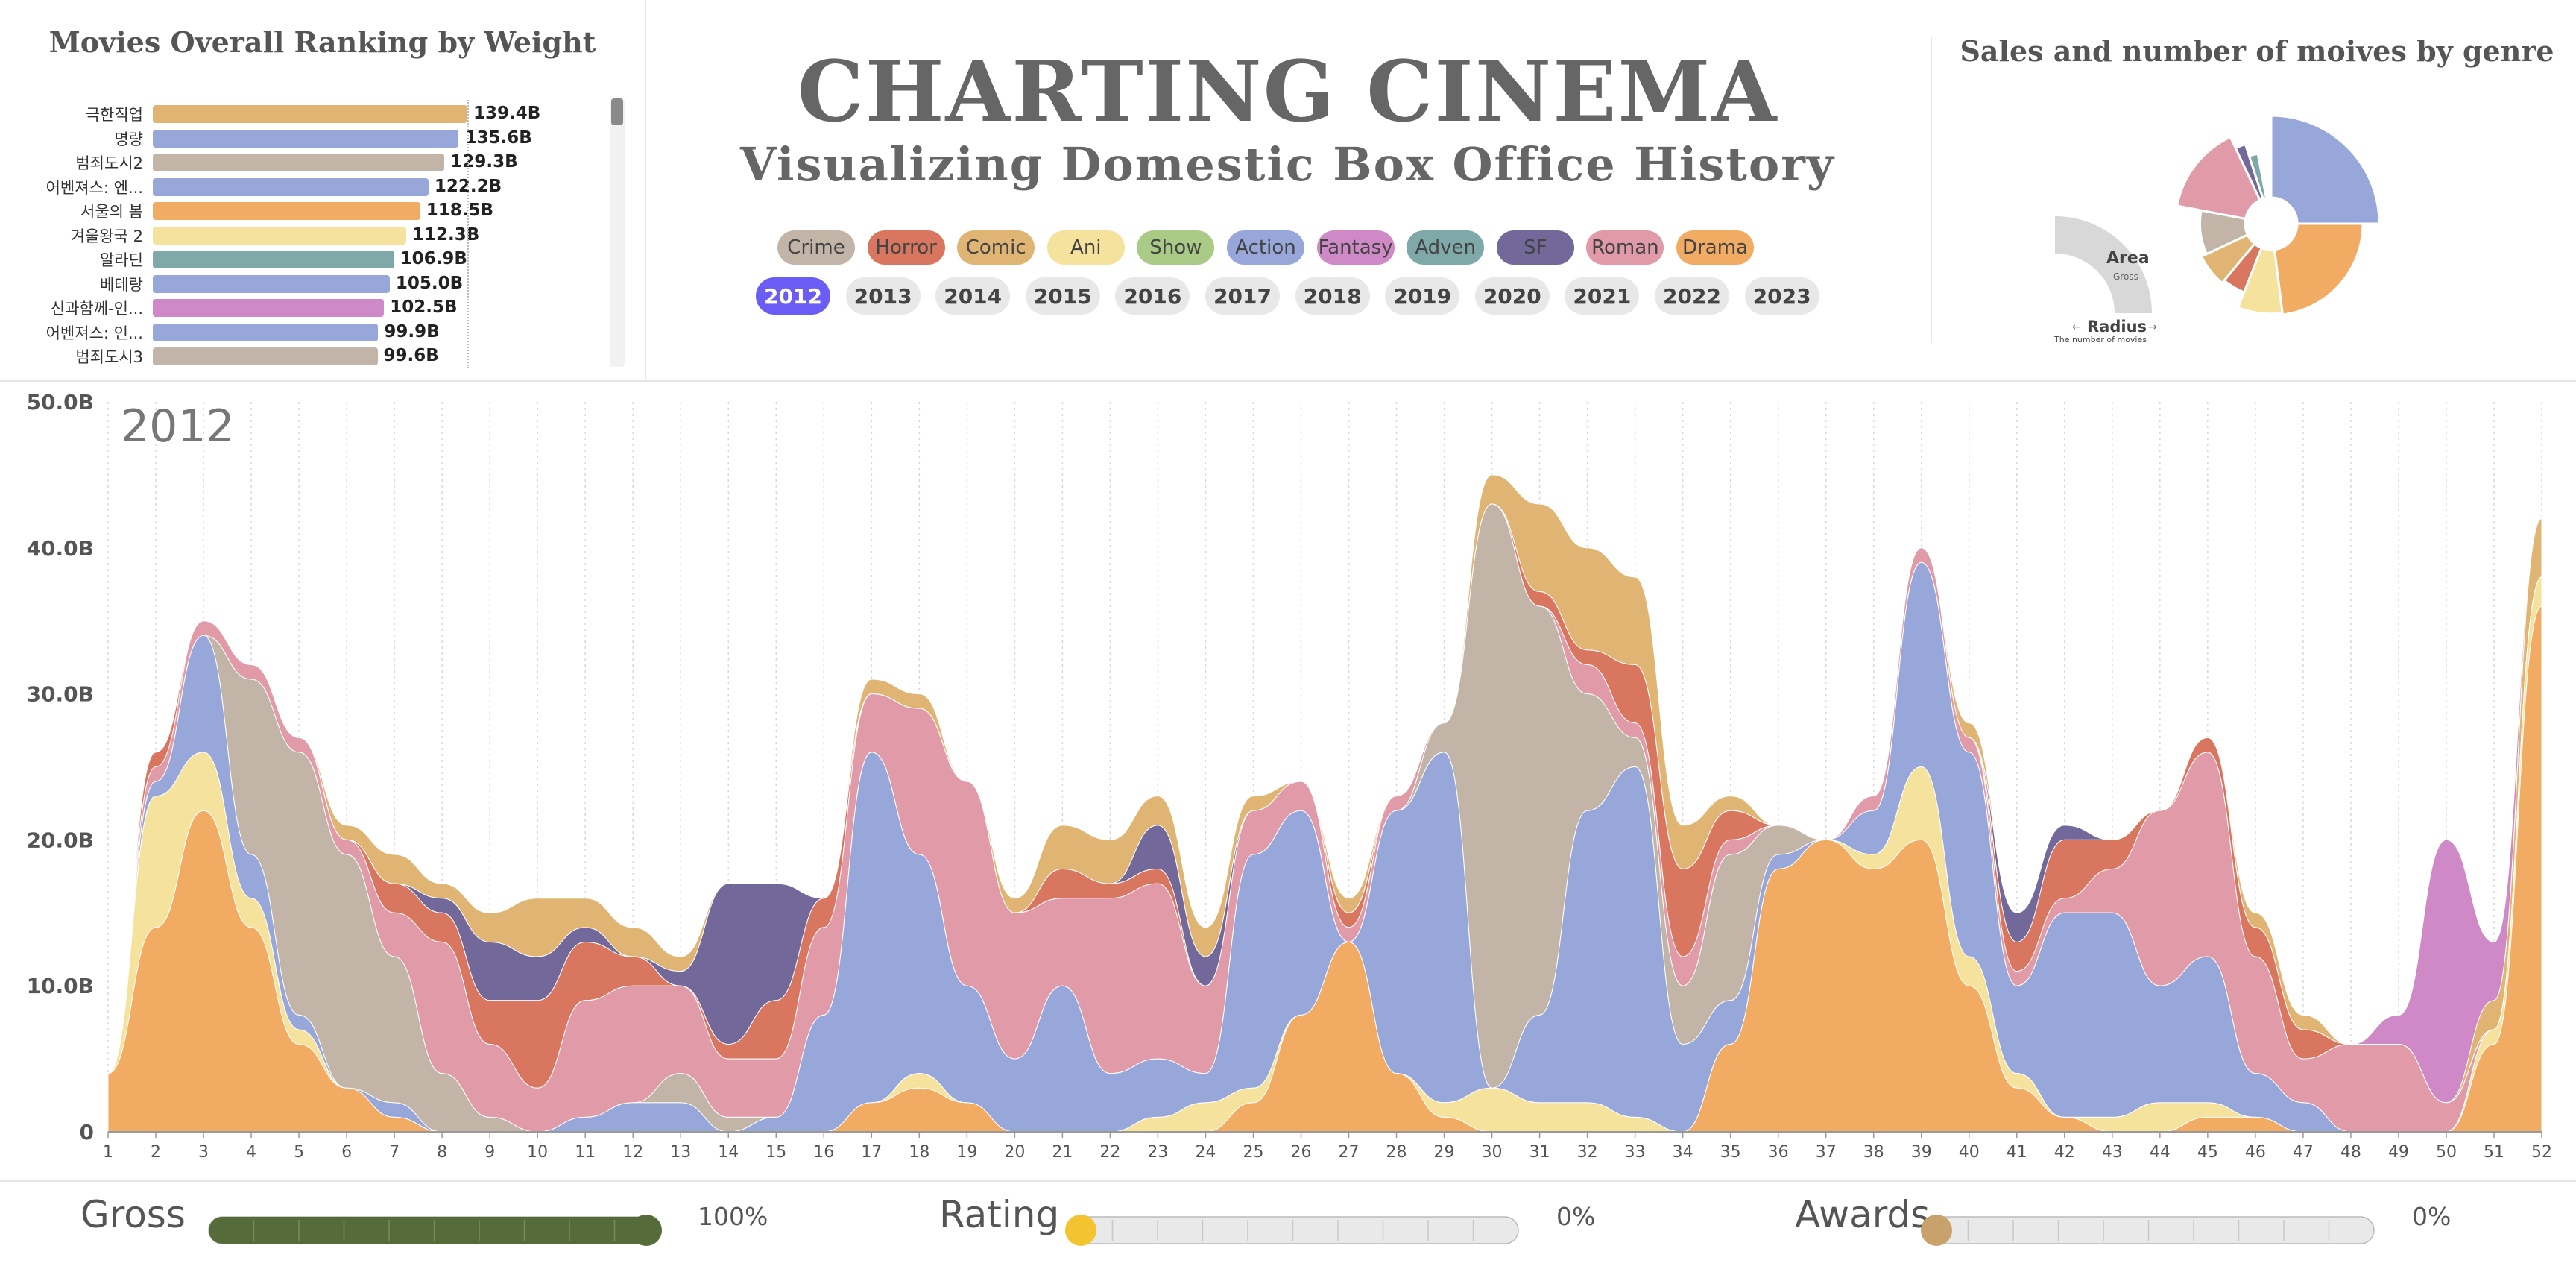 The width and height of the screenshot is (2576, 1275). What do you see at coordinates (111, 212) in the screenshot?
I see `ranking-item-label: 서울의 봄` at bounding box center [111, 212].